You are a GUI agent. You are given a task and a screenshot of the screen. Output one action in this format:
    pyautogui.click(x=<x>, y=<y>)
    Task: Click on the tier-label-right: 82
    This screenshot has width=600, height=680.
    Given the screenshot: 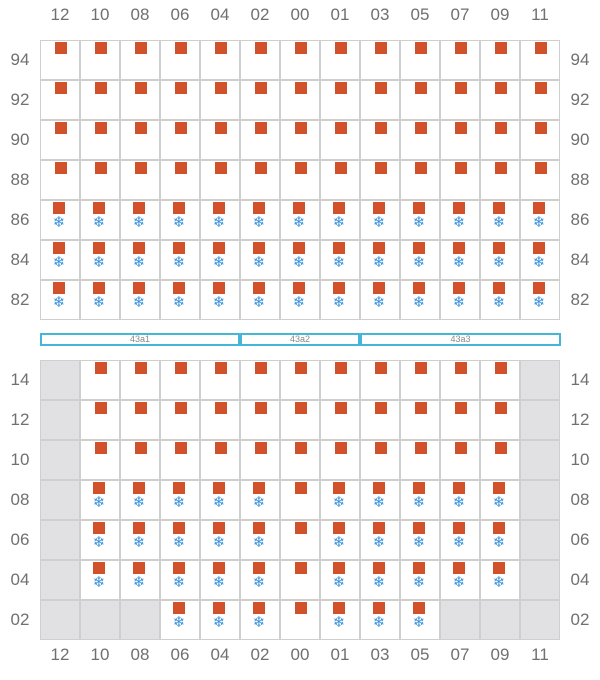 What is the action you would take?
    pyautogui.click(x=580, y=299)
    